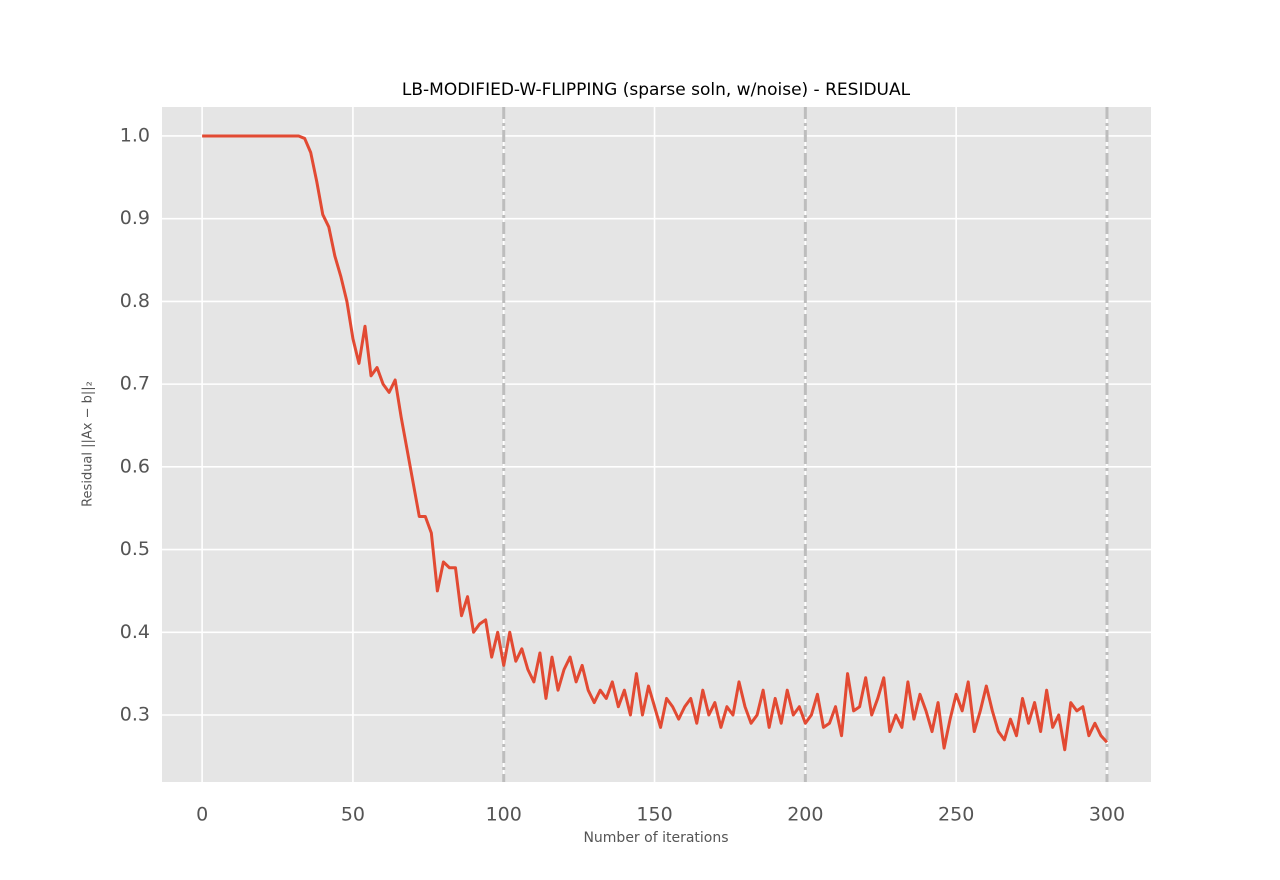 Image resolution: width=1280 pixels, height=880 pixels. What do you see at coordinates (135, 384) in the screenshot?
I see `y-tick-label: 0.7` at bounding box center [135, 384].